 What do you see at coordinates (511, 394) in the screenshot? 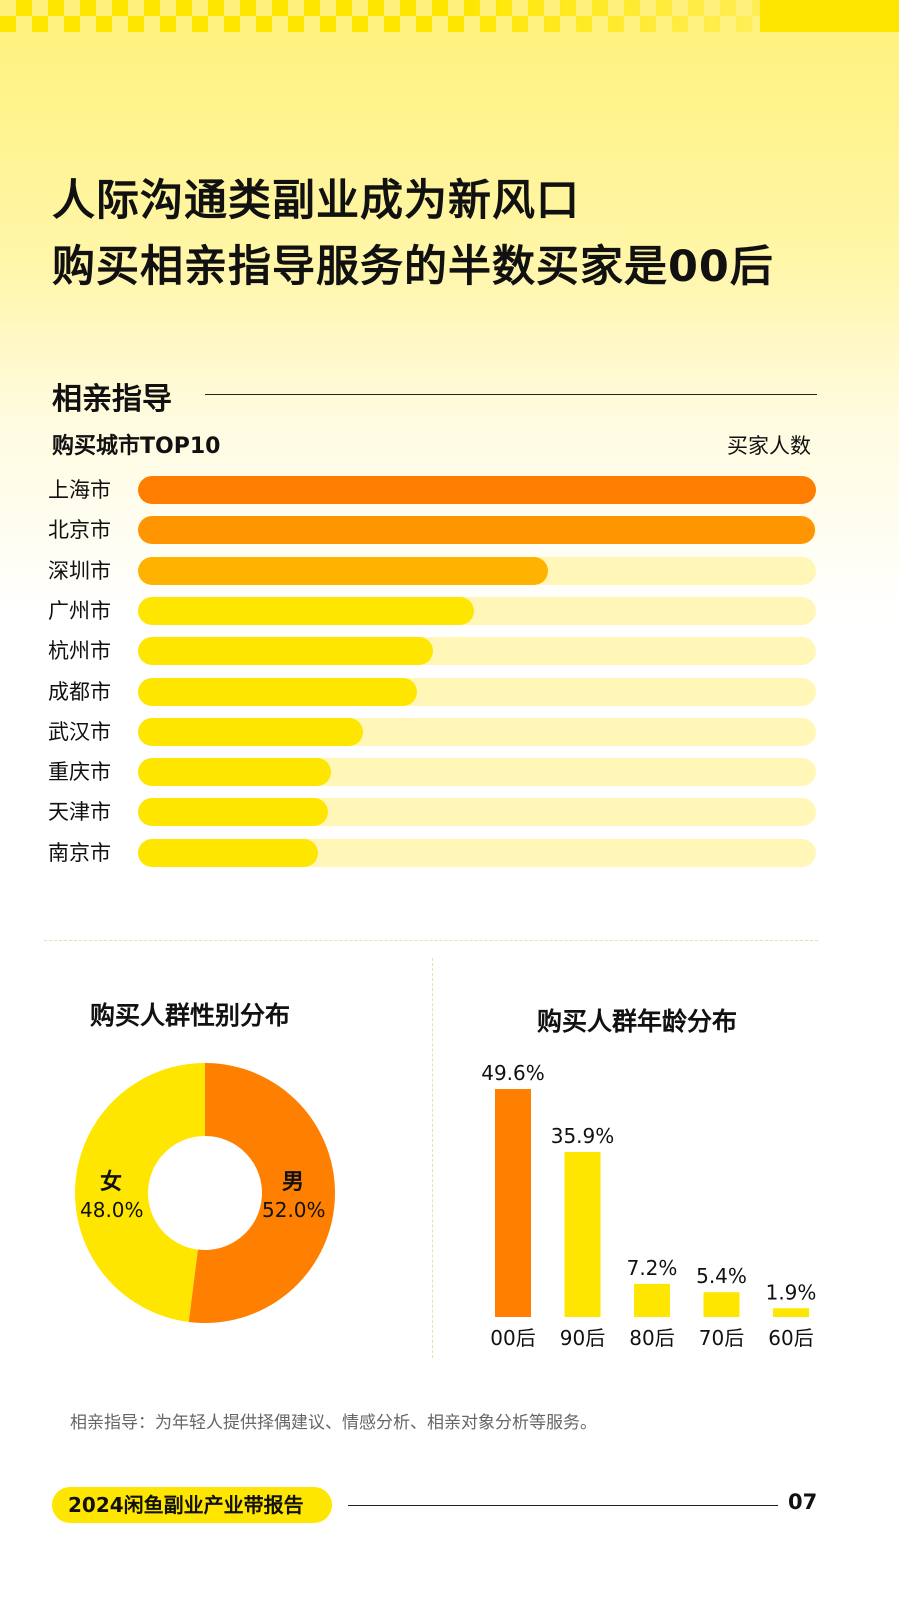
I see `section-divider` at bounding box center [511, 394].